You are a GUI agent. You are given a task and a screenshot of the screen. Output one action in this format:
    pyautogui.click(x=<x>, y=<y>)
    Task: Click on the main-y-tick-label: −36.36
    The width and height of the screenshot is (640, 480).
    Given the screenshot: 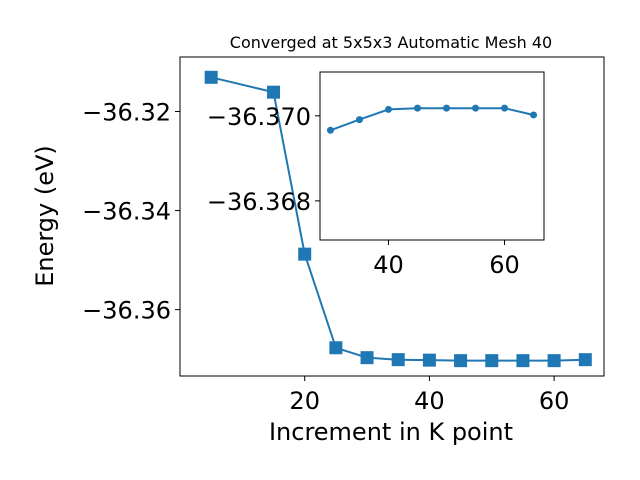 What is the action you would take?
    pyautogui.click(x=126, y=311)
    